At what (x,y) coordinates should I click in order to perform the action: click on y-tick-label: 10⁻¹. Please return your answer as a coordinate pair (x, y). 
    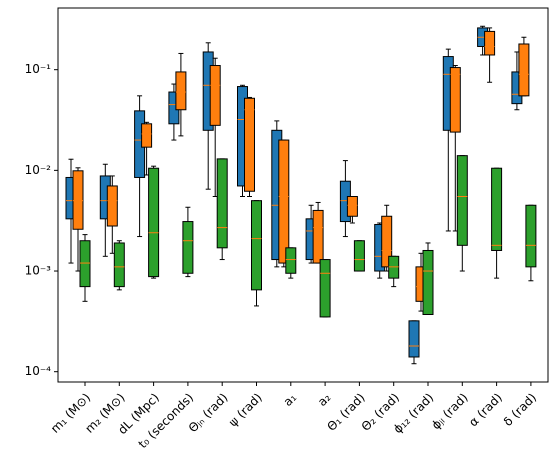
    Looking at the image, I should click on (38, 69).